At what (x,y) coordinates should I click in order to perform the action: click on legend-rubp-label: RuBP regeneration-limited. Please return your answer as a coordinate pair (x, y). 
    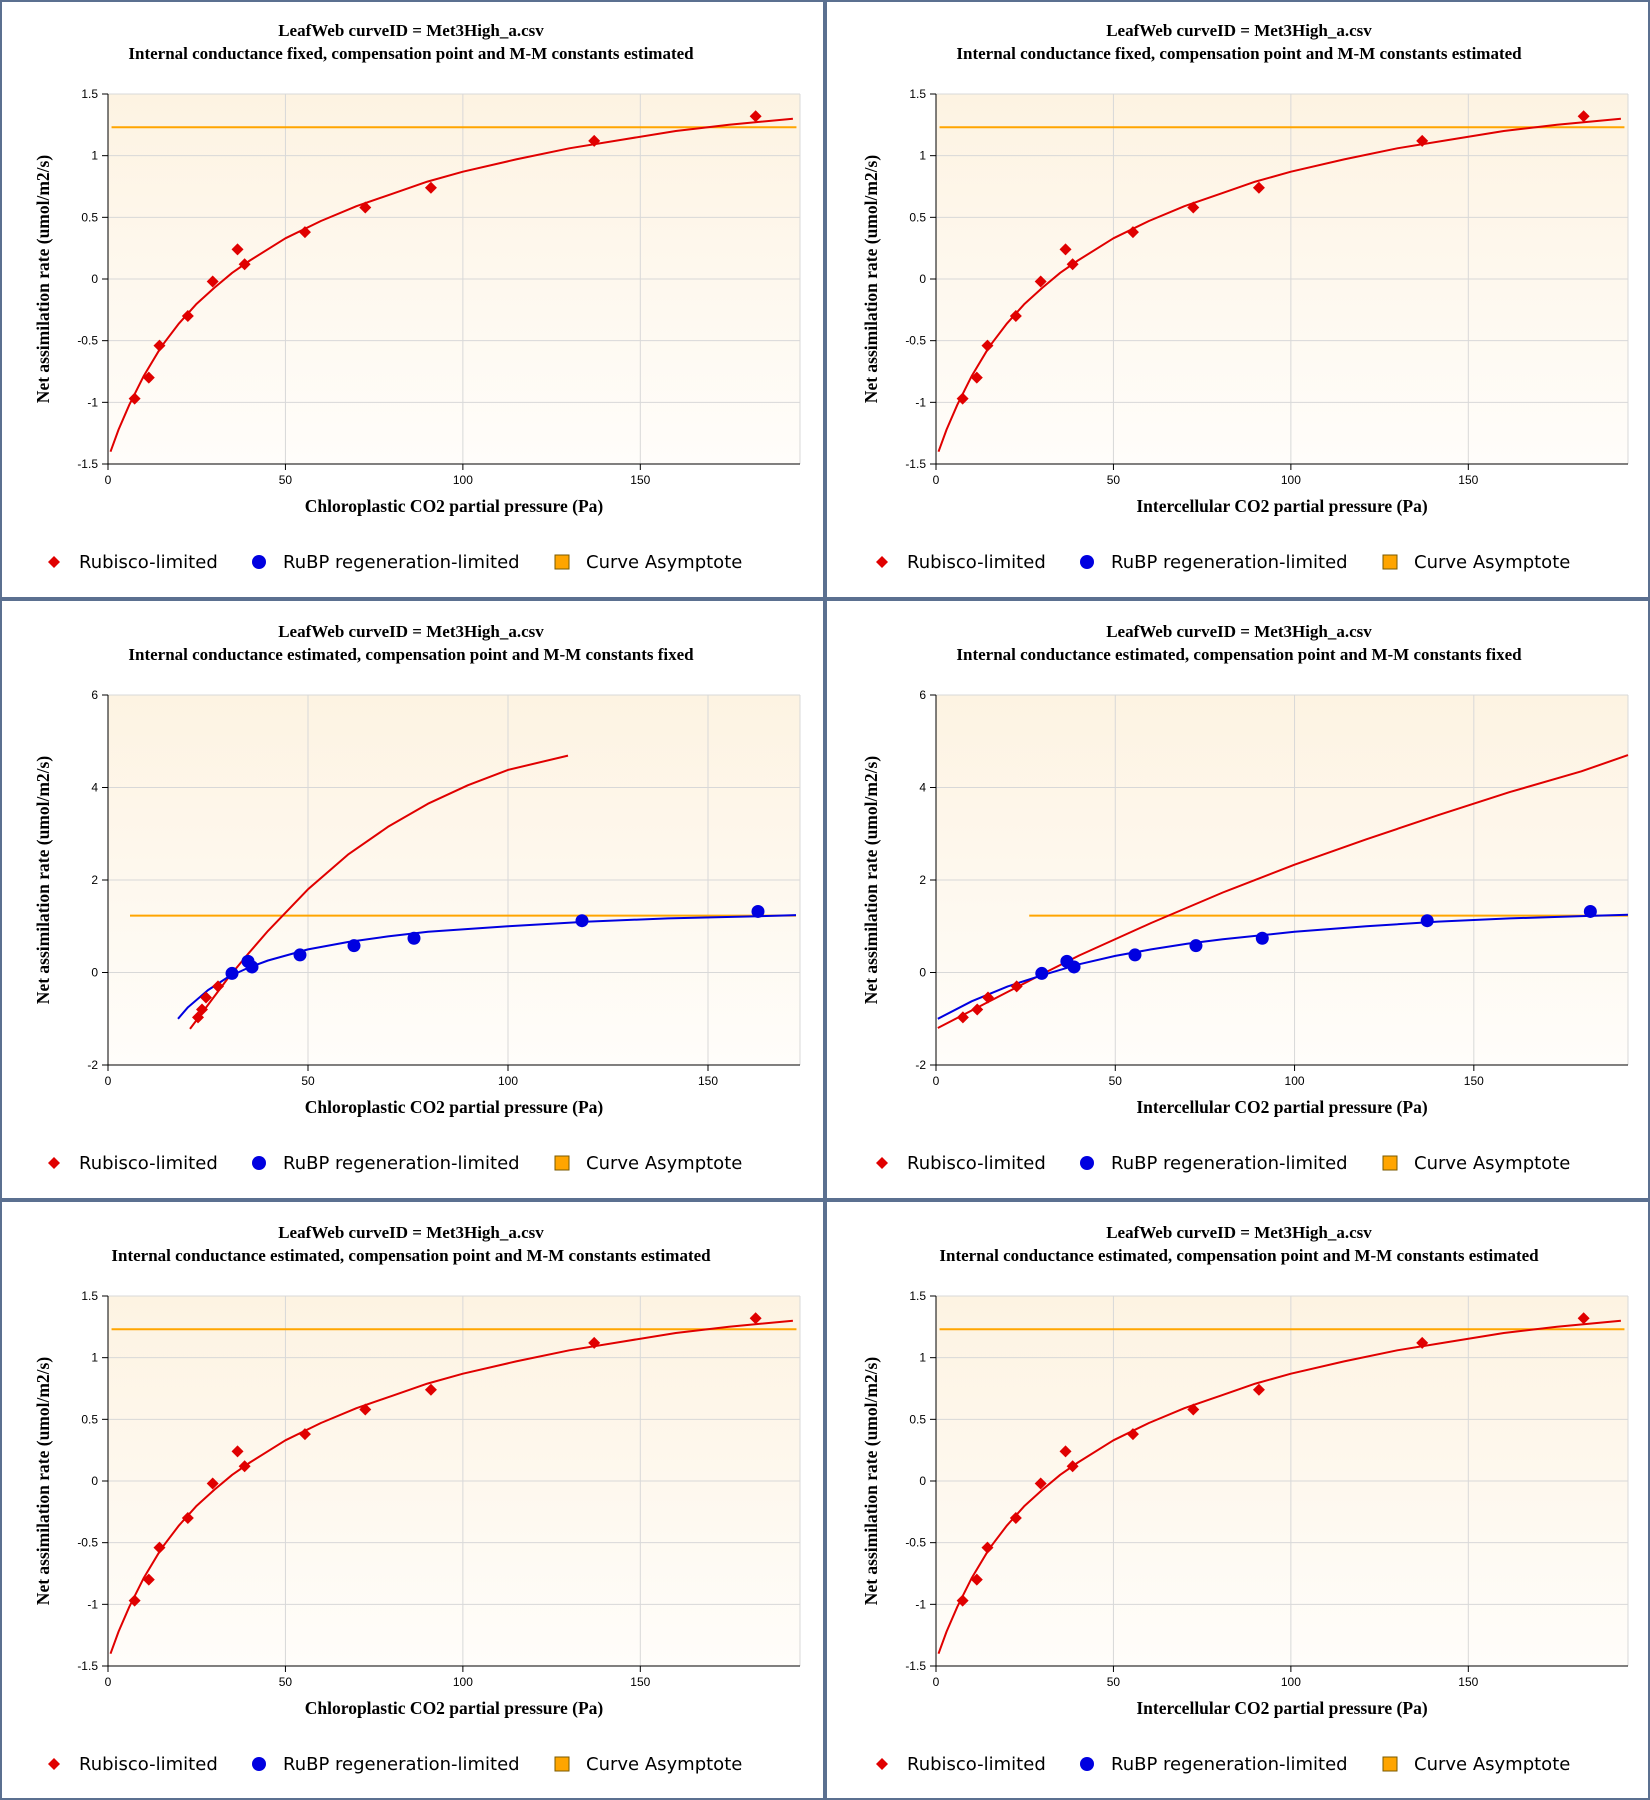
    Looking at the image, I should click on (401, 562).